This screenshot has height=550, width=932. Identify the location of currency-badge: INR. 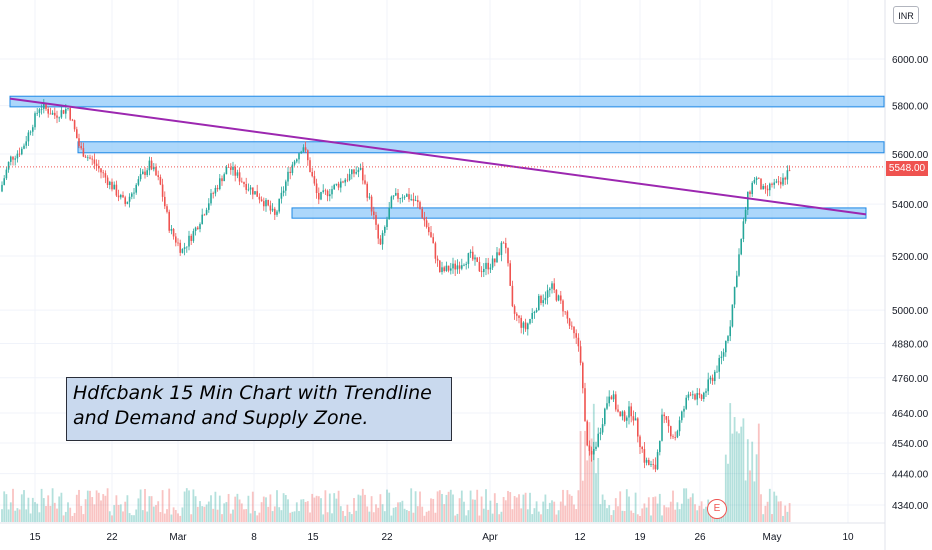
(906, 15).